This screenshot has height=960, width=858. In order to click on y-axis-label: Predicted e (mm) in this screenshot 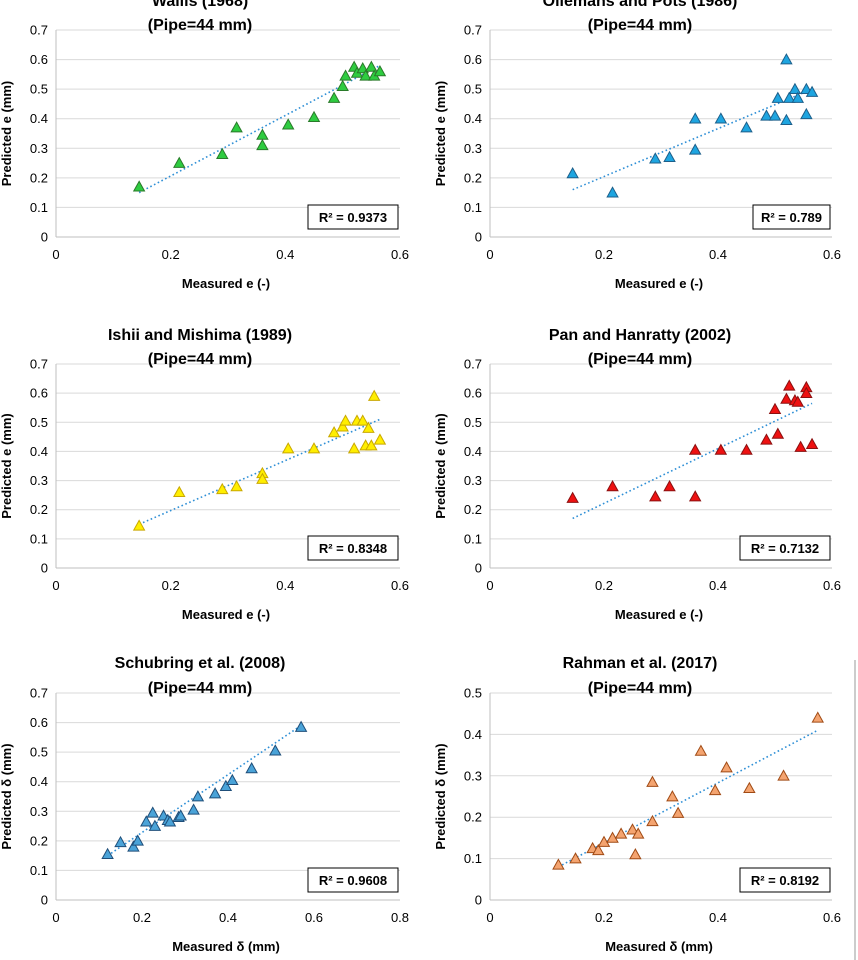, I will do `click(7, 133)`.